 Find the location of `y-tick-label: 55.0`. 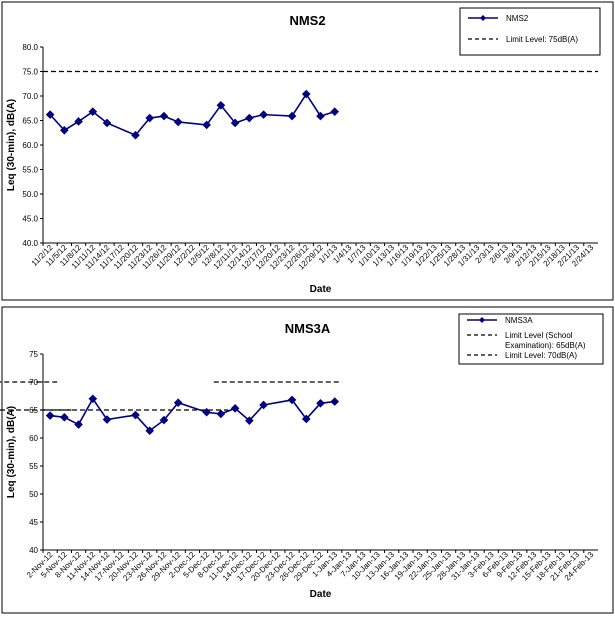

y-tick-label: 55.0 is located at coordinates (30, 170).